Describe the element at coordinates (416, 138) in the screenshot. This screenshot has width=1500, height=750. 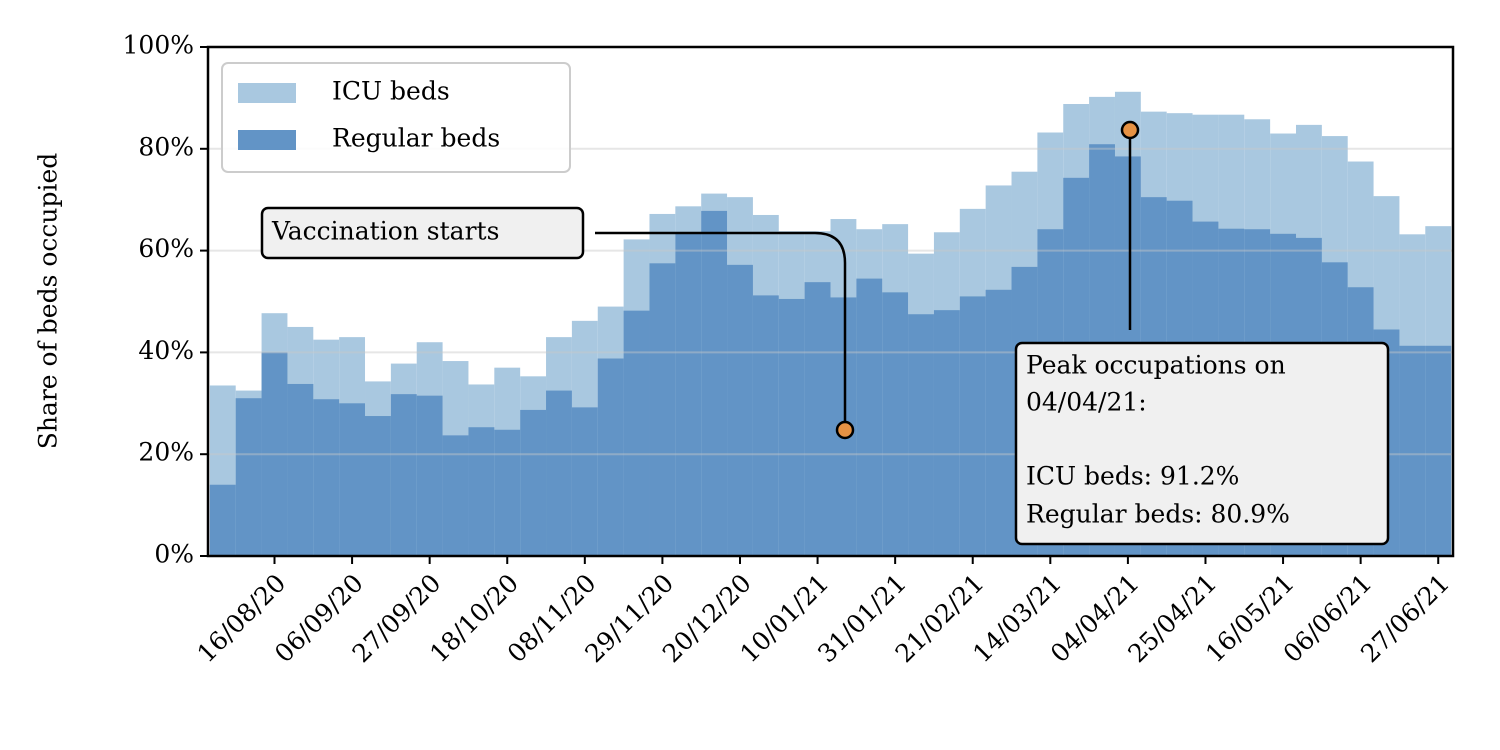
I see `legend-label: Regular beds` at that location.